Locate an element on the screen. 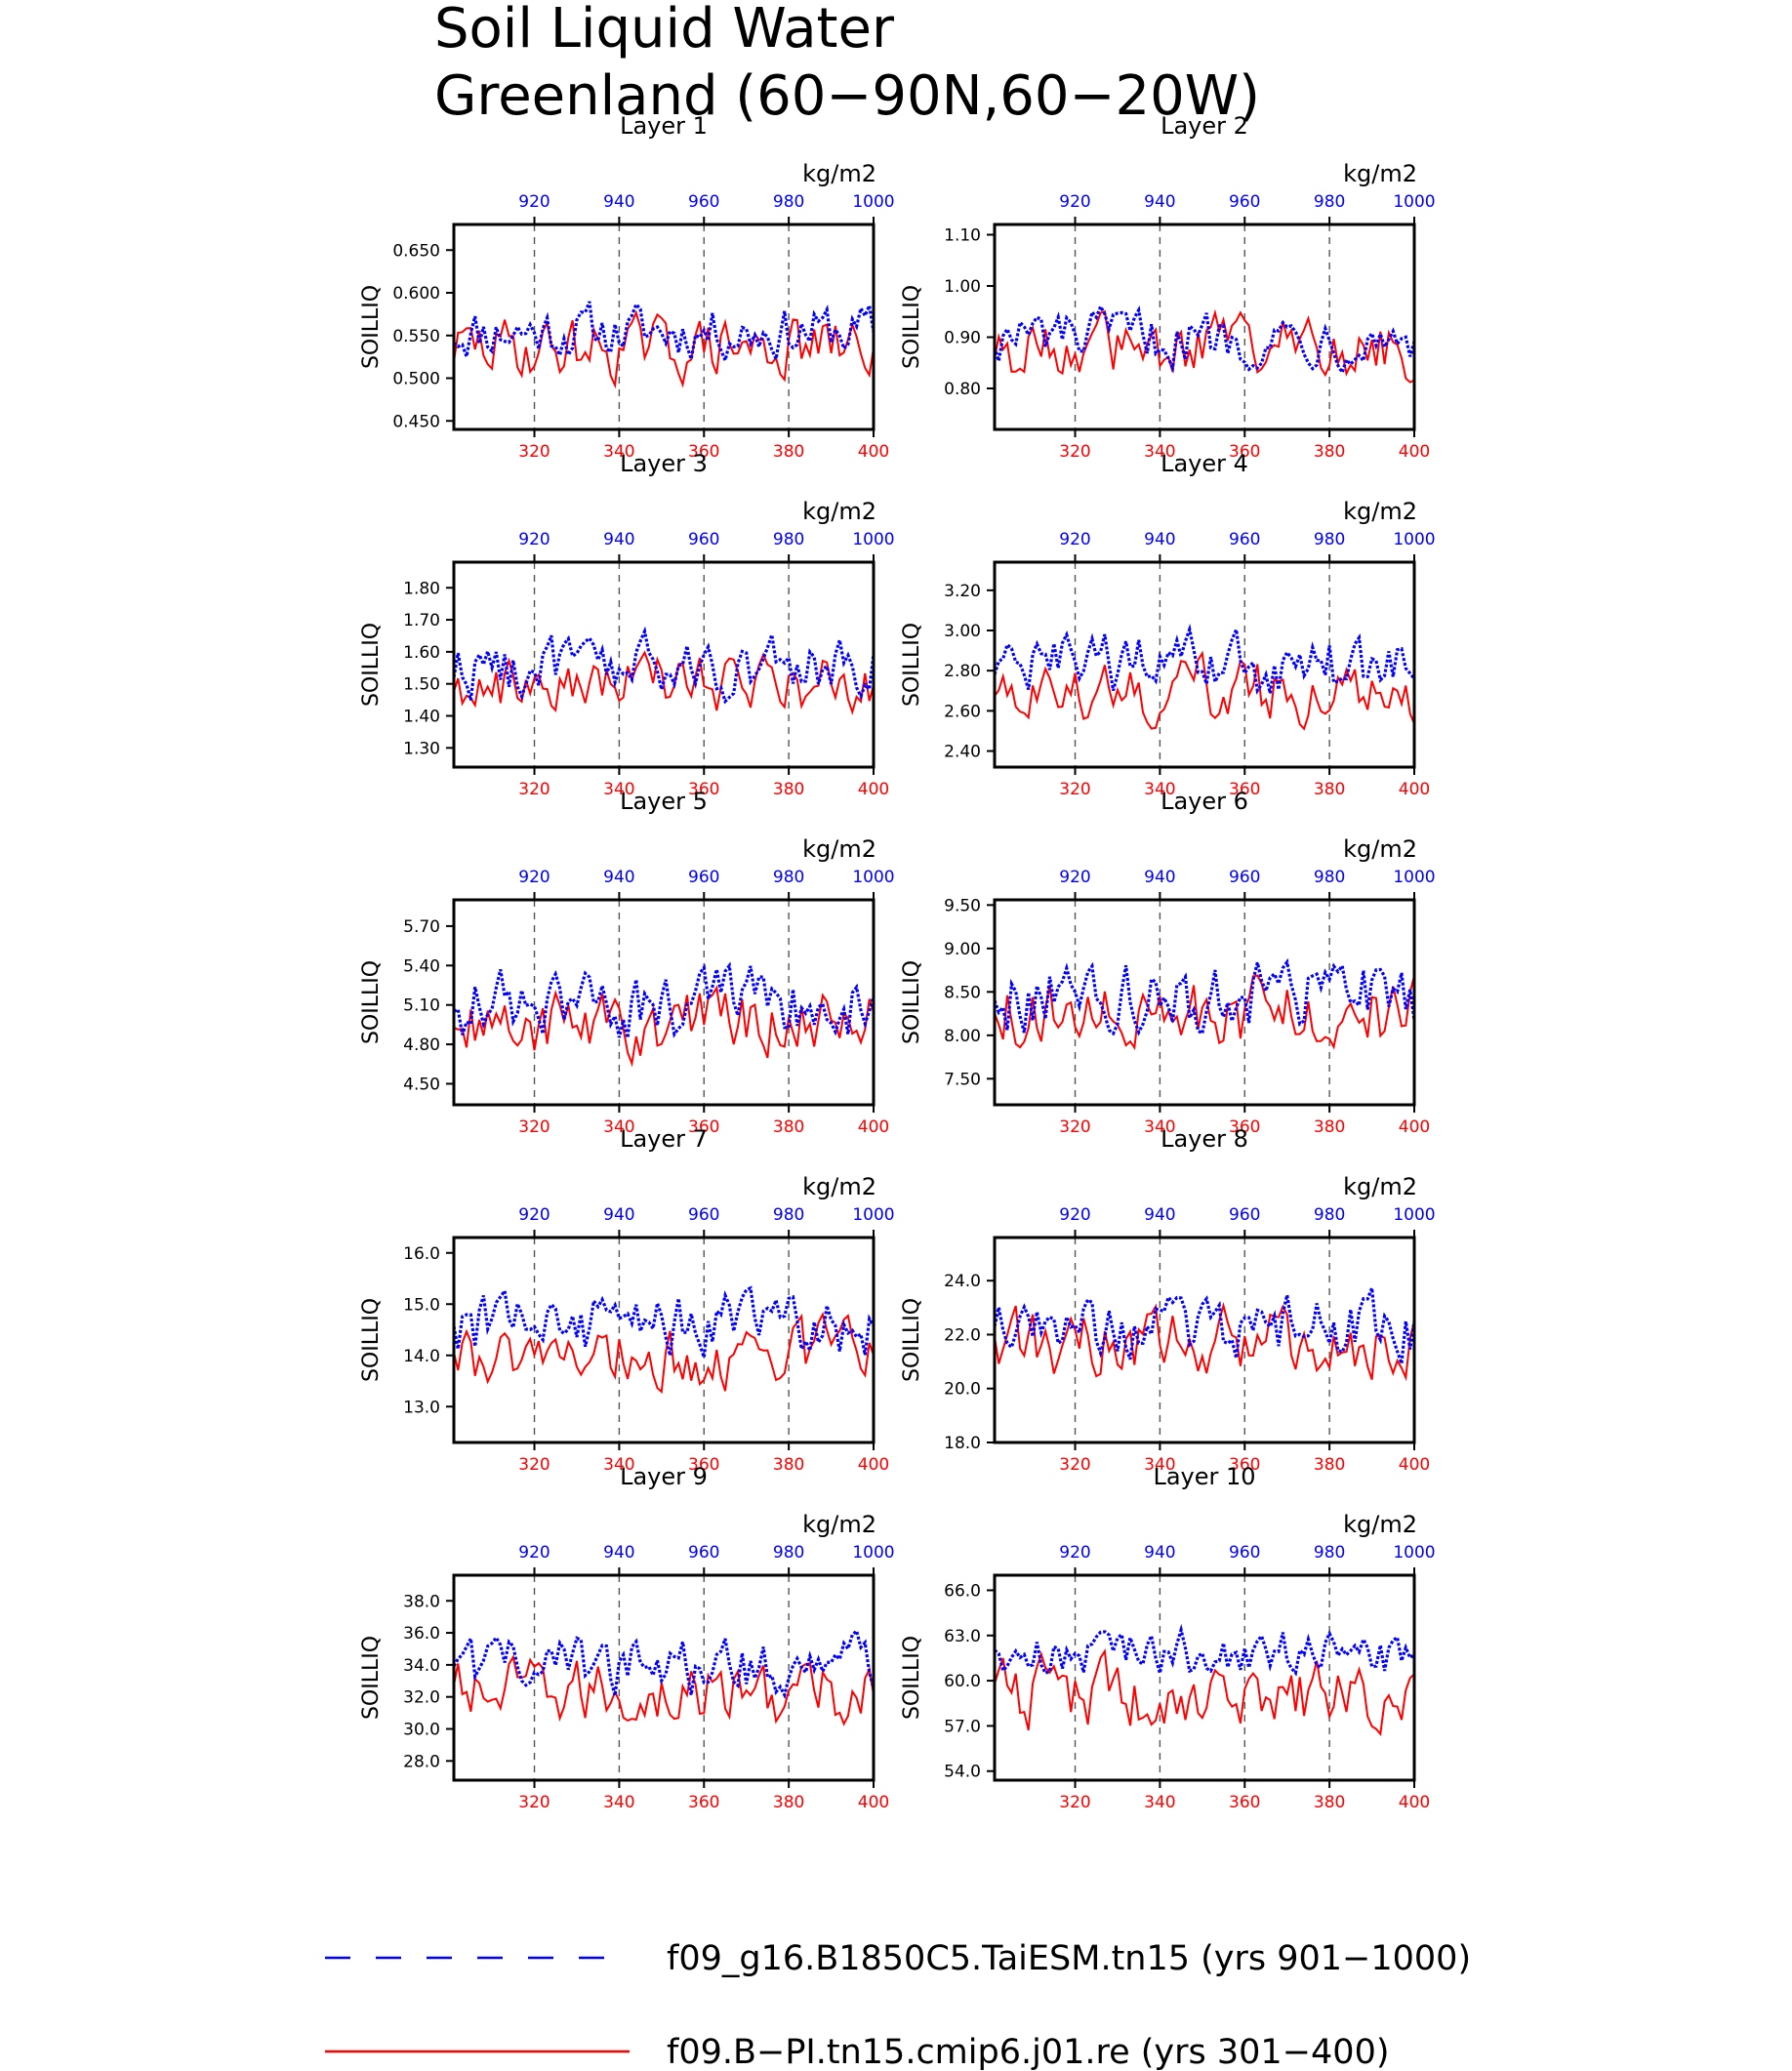 This screenshot has width=1792, height=2071. y-tick-label: 1.60 is located at coordinates (421, 653).